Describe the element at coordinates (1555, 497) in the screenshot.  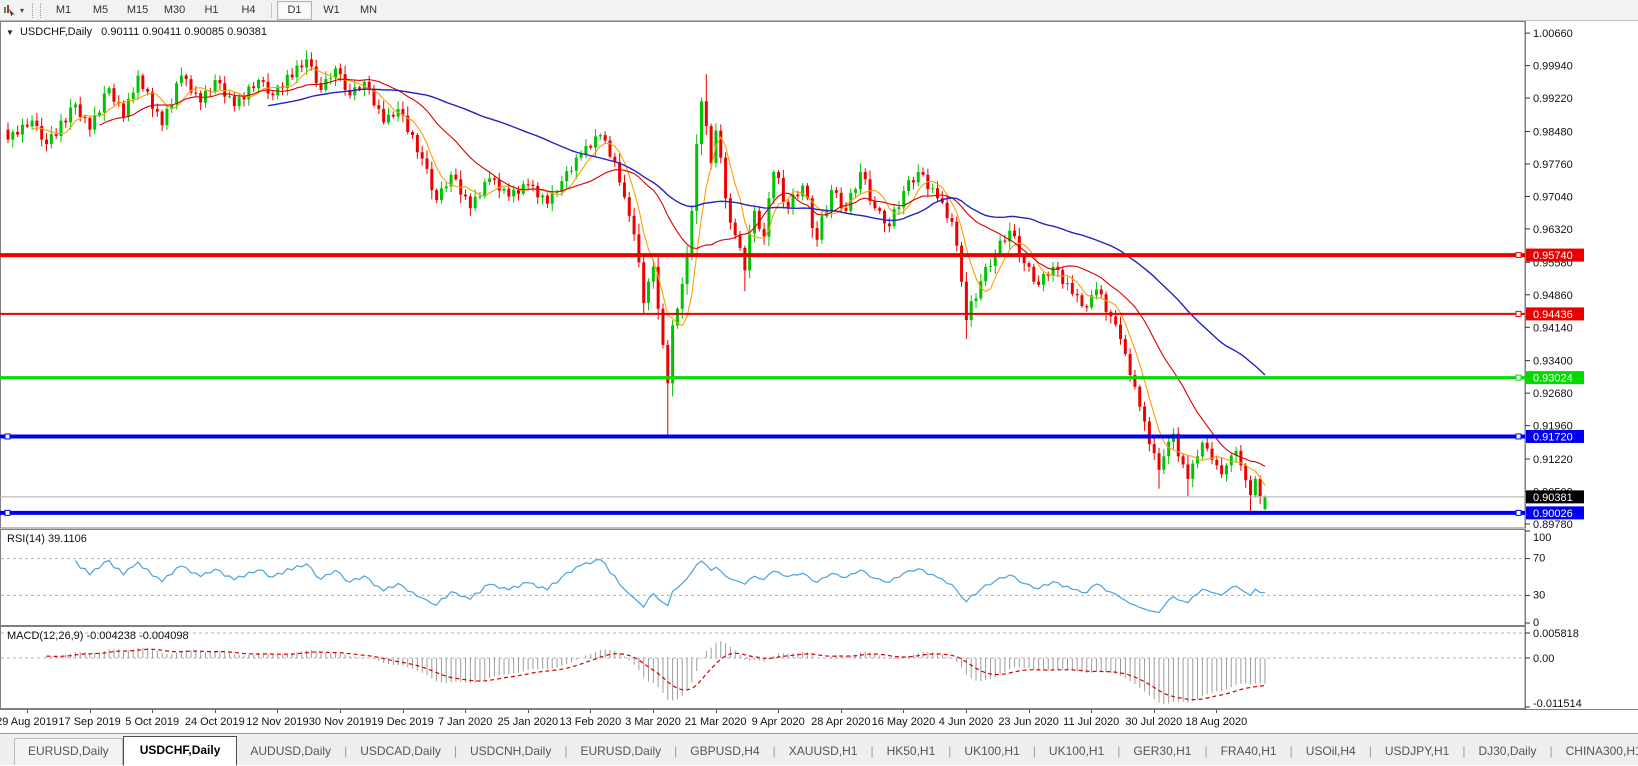
I see `current-price-label: 0.90381` at that location.